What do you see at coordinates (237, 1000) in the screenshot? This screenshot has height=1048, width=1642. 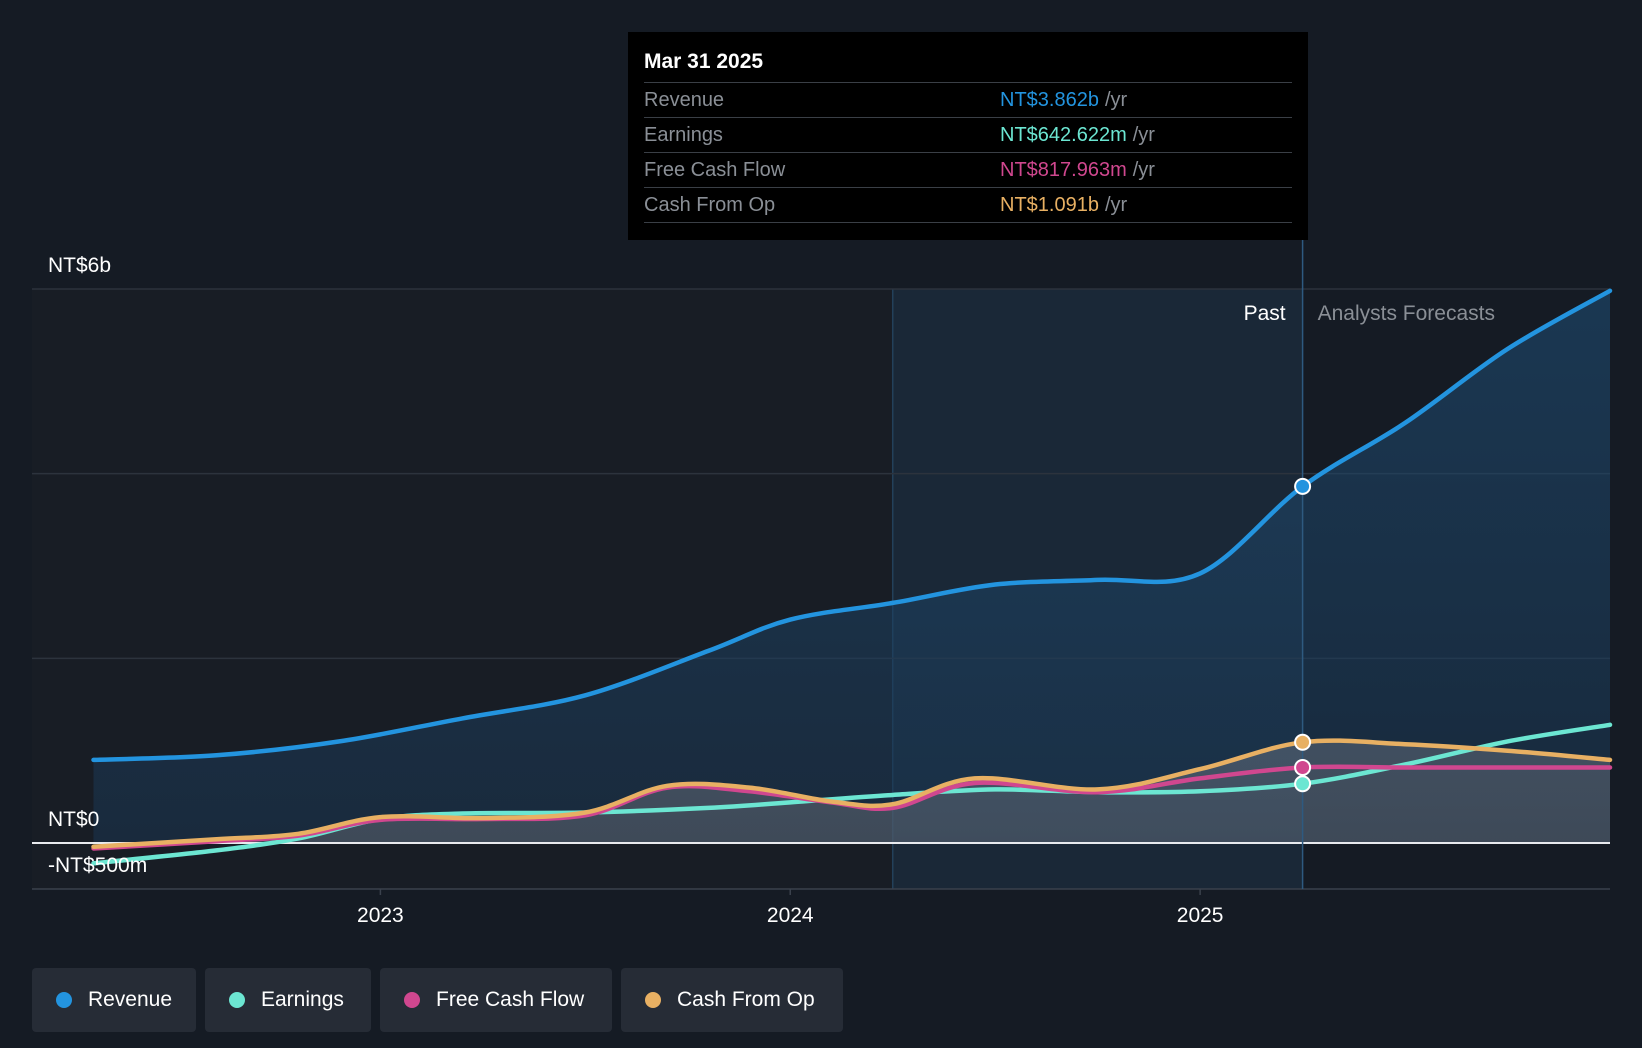 I see `earnings-dot-icon` at bounding box center [237, 1000].